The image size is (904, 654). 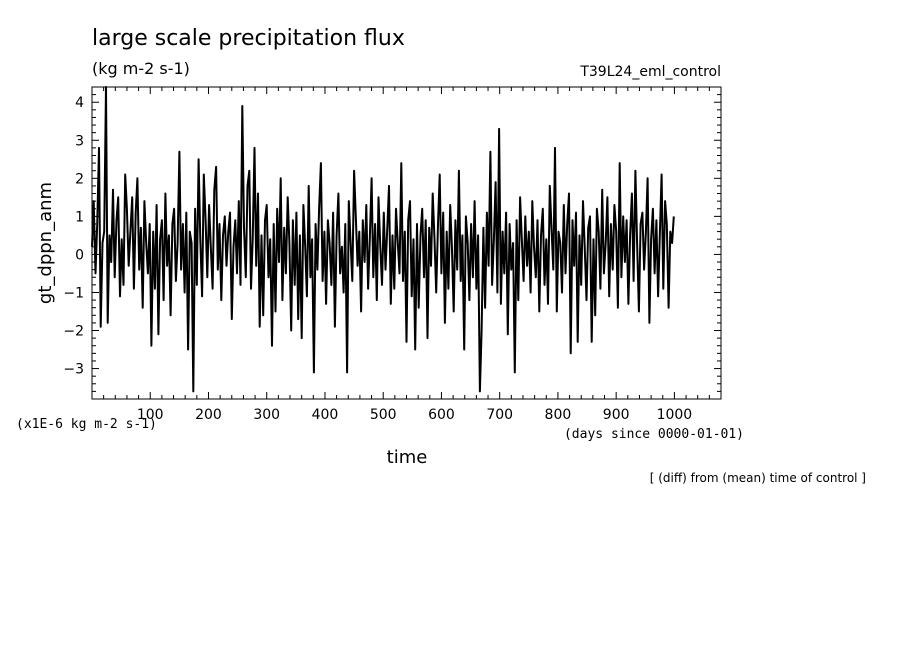 I want to click on x-tick-label: 1000, so click(x=675, y=415).